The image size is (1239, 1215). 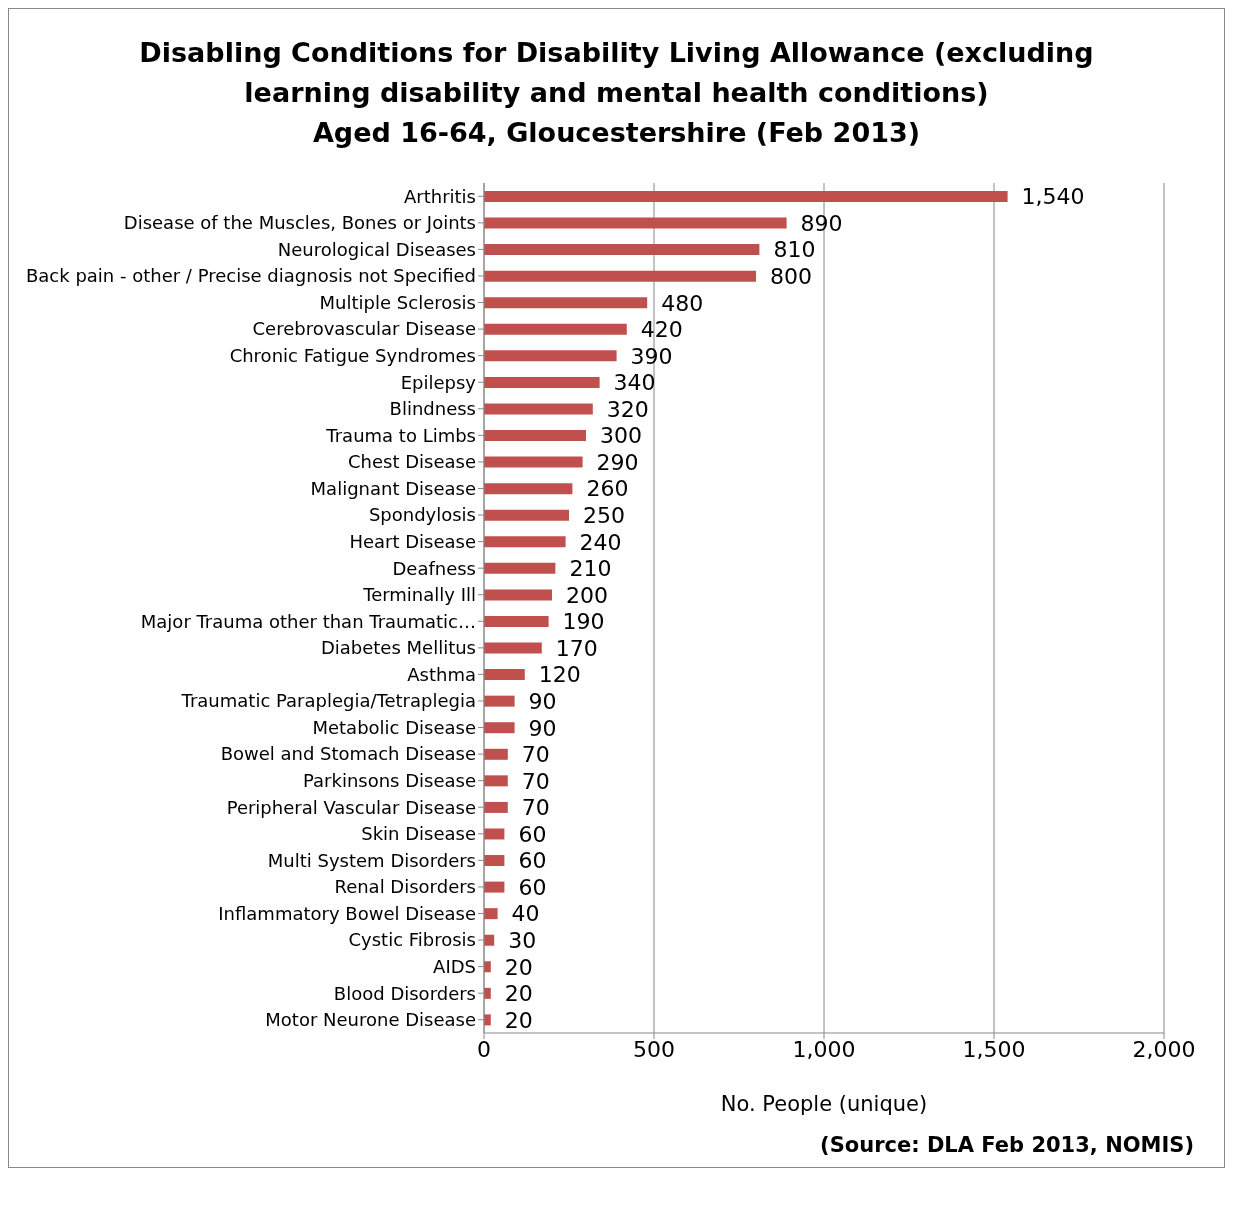 What do you see at coordinates (376, 249) in the screenshot?
I see `y-tick-label: Neurological Diseases` at bounding box center [376, 249].